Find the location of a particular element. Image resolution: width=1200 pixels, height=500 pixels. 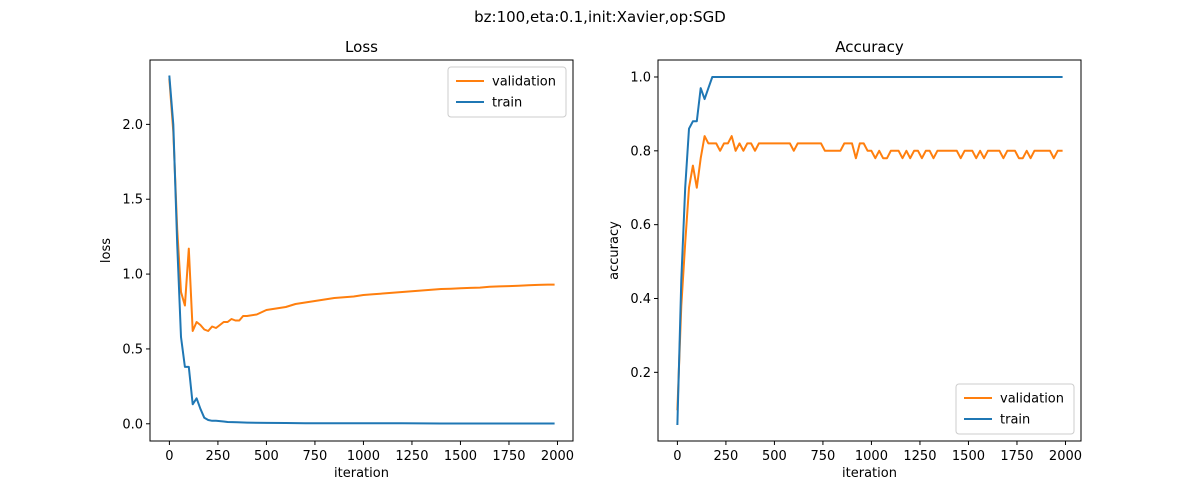

accuracy-x-tick-label: 1500 is located at coordinates (968, 456).